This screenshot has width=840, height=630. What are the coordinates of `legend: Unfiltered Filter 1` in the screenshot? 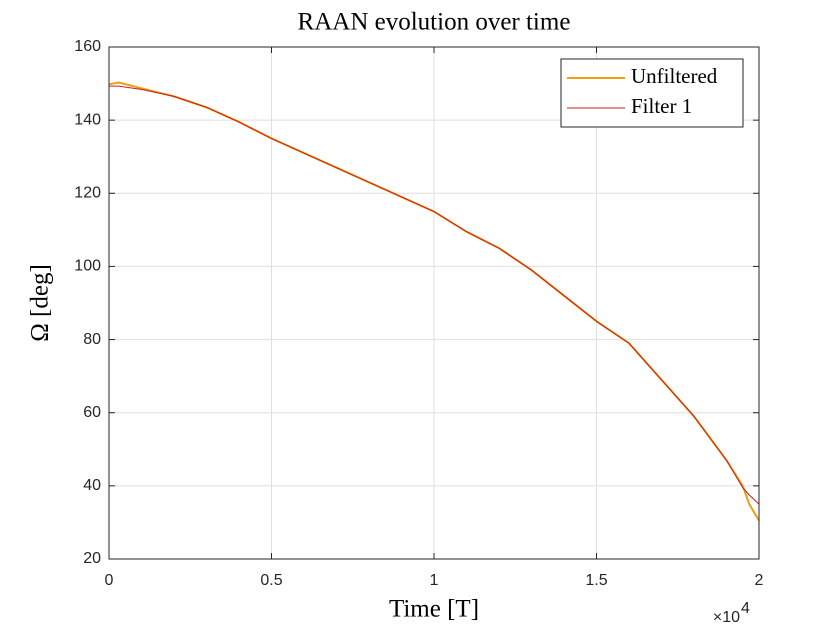 It's located at (652, 93).